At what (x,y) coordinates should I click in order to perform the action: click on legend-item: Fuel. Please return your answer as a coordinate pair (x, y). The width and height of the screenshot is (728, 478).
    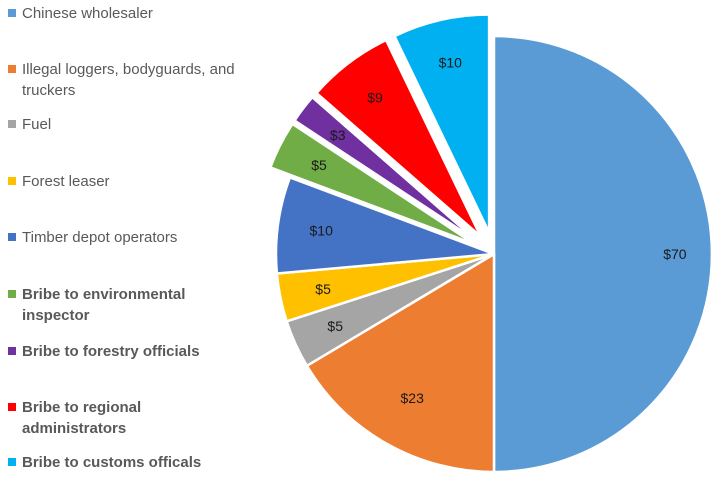
    Looking at the image, I should click on (128, 124).